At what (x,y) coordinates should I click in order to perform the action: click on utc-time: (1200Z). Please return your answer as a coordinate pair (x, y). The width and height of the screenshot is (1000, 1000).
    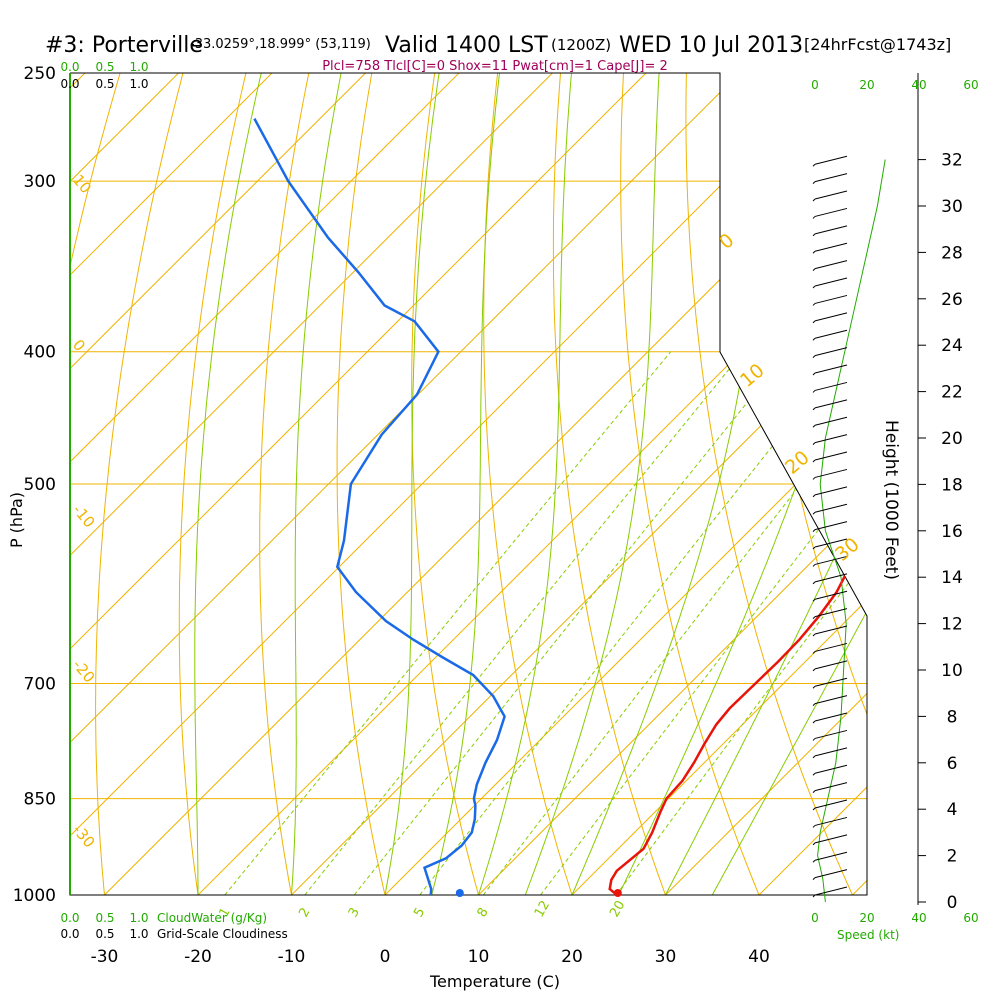
    Looking at the image, I should click on (581, 45).